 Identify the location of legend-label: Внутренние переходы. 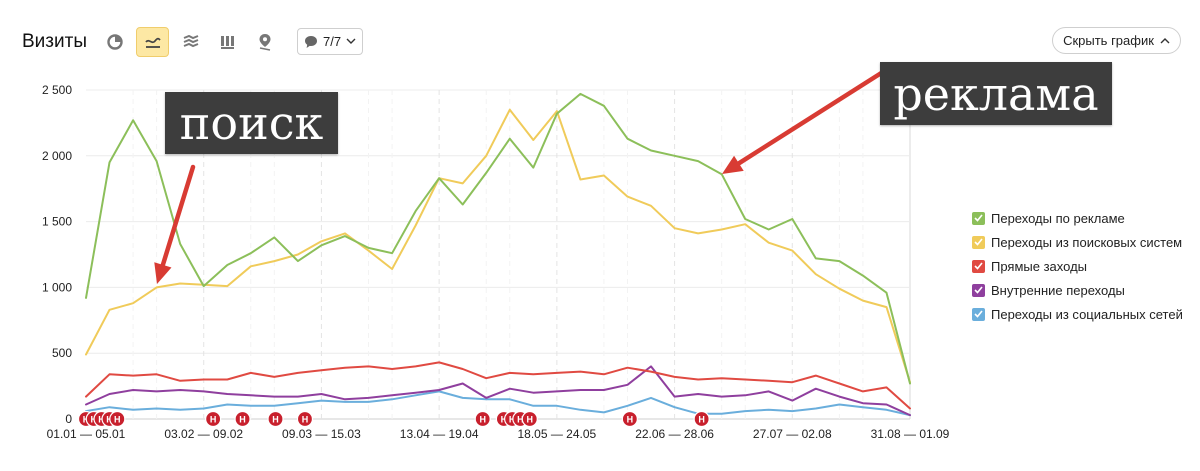
(1058, 290).